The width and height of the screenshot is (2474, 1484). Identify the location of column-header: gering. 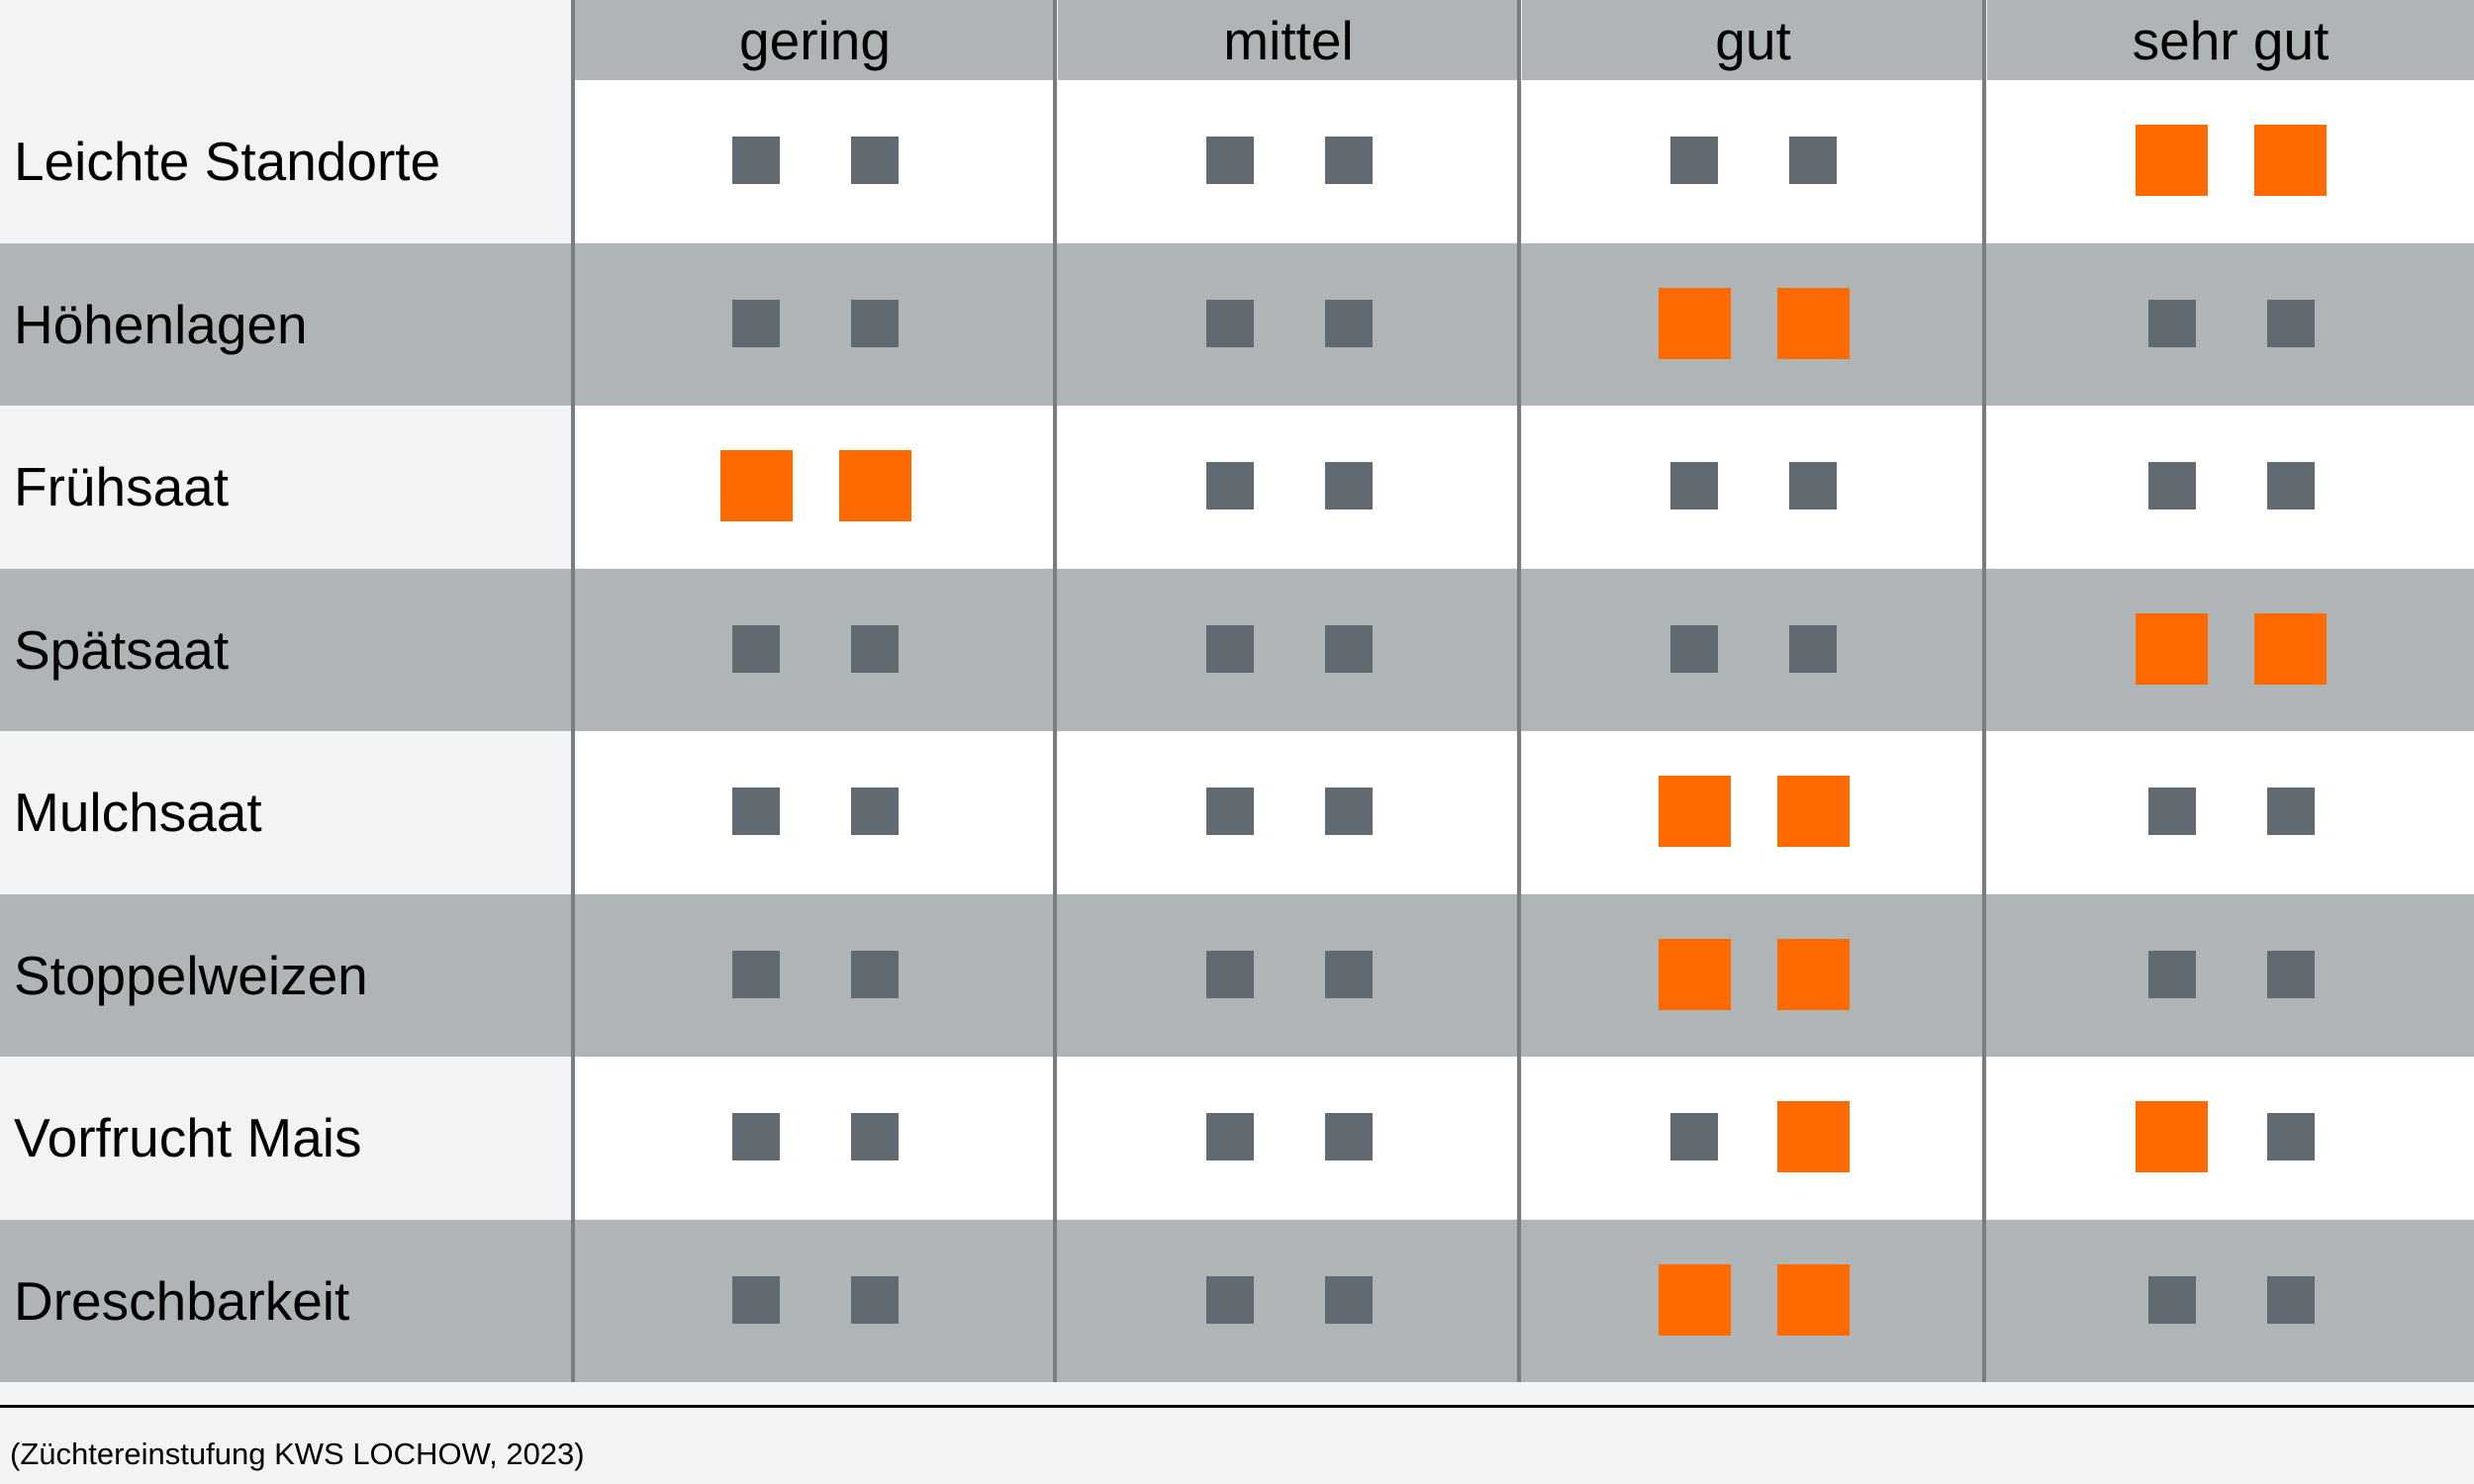
(815, 40).